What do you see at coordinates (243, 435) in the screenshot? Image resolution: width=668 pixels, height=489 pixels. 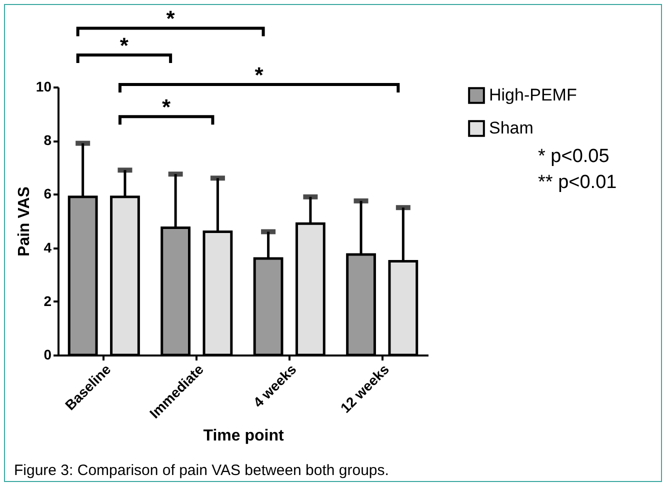 I see `x-axis-title: Time point` at bounding box center [243, 435].